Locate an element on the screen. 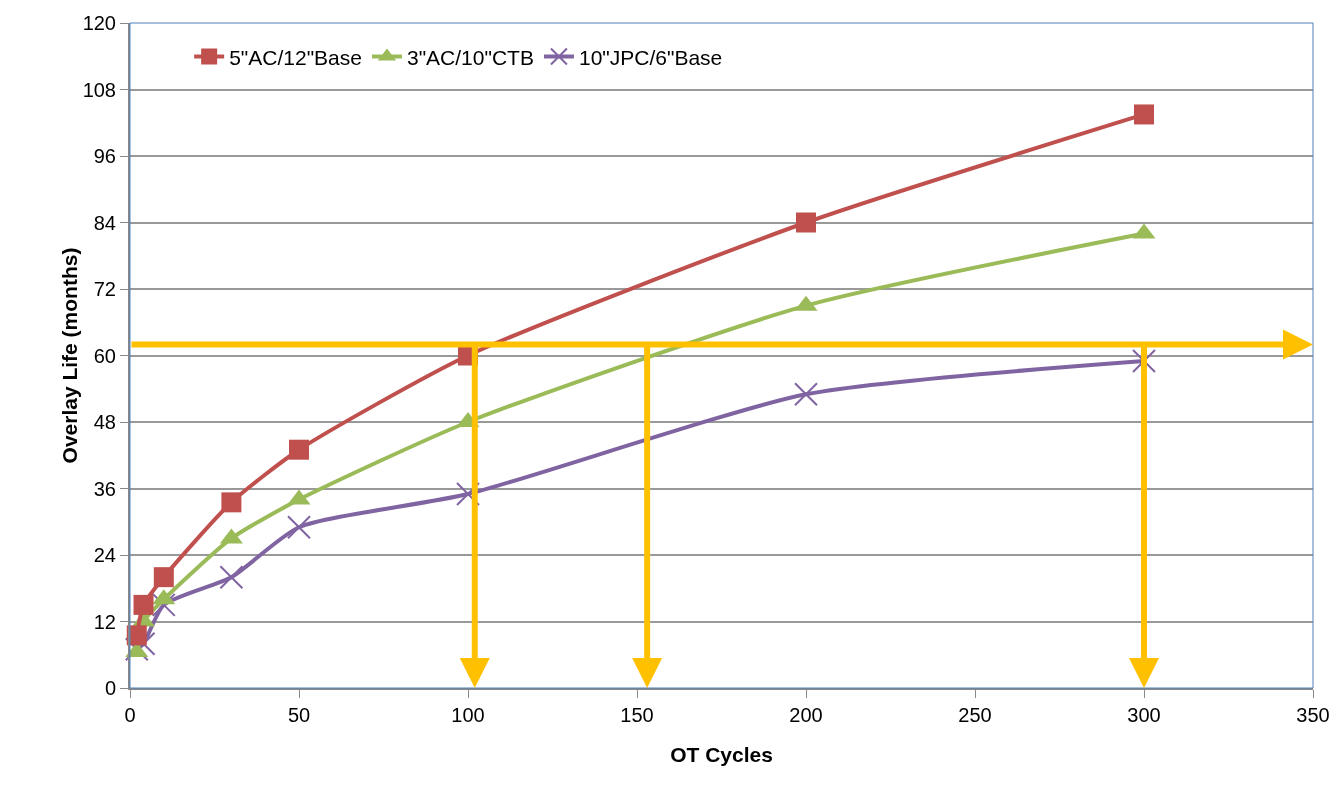 Image resolution: width=1343 pixels, height=798 pixels. x-axis-title: OT Cycles is located at coordinates (721, 754).